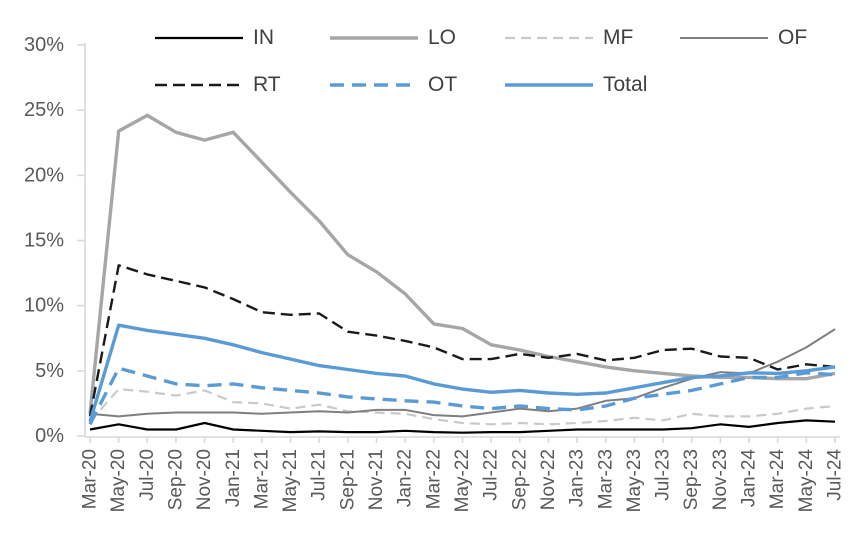 The image size is (852, 534). I want to click on x-tick-label: Jan-24, so click(749, 478).